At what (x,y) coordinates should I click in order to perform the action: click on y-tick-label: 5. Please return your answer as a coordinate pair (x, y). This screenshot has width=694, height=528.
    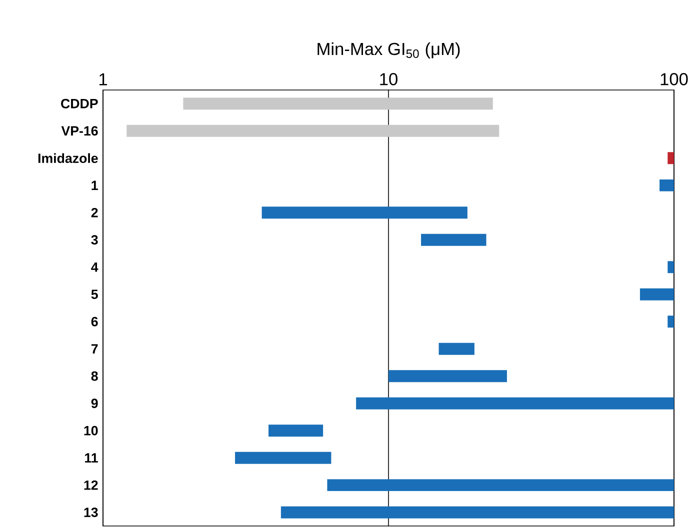
    Looking at the image, I should click on (94, 295).